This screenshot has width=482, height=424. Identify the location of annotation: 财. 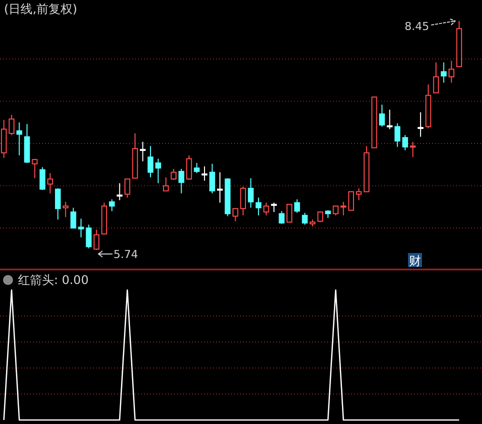
(415, 260).